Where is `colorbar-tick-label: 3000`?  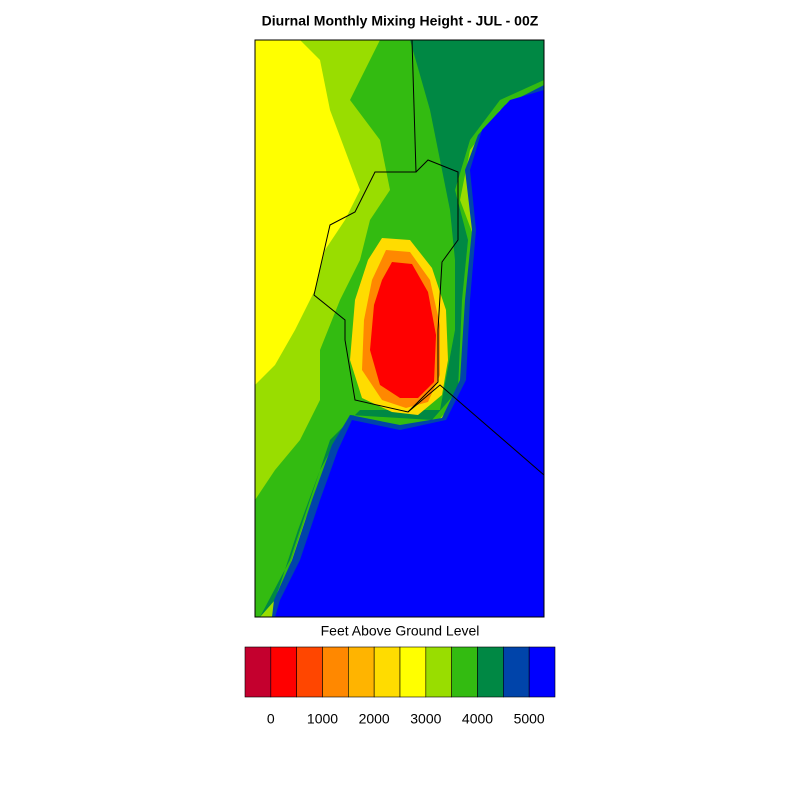 colorbar-tick-label: 3000 is located at coordinates (425, 719).